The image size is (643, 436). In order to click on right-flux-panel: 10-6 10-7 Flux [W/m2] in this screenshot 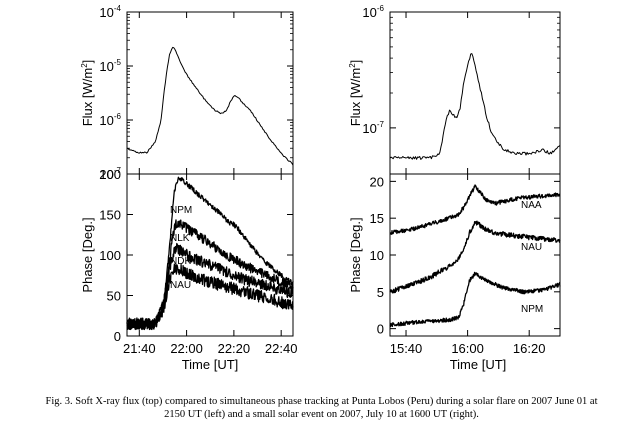, I will do `click(454, 89)`.